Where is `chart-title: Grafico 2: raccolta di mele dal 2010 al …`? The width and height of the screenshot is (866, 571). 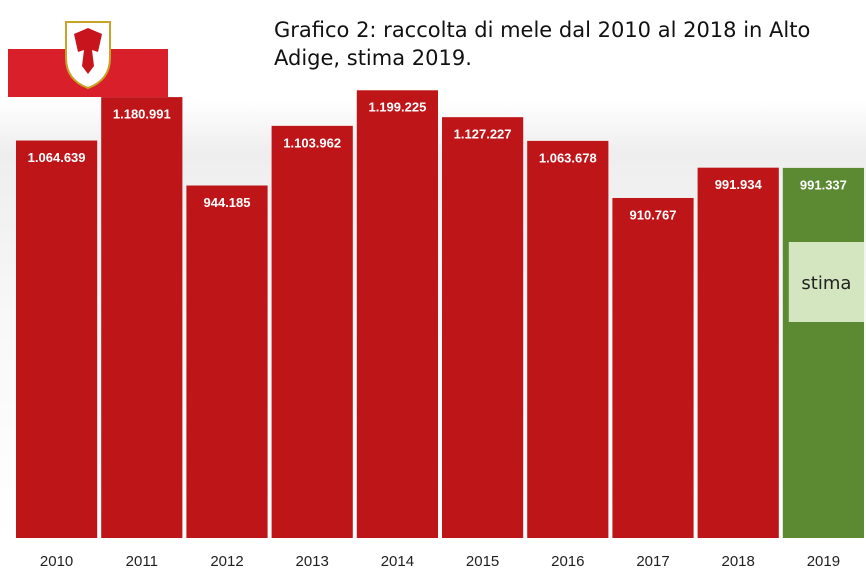 chart-title: Grafico 2: raccolta di mele dal 2010 al … is located at coordinates (542, 44).